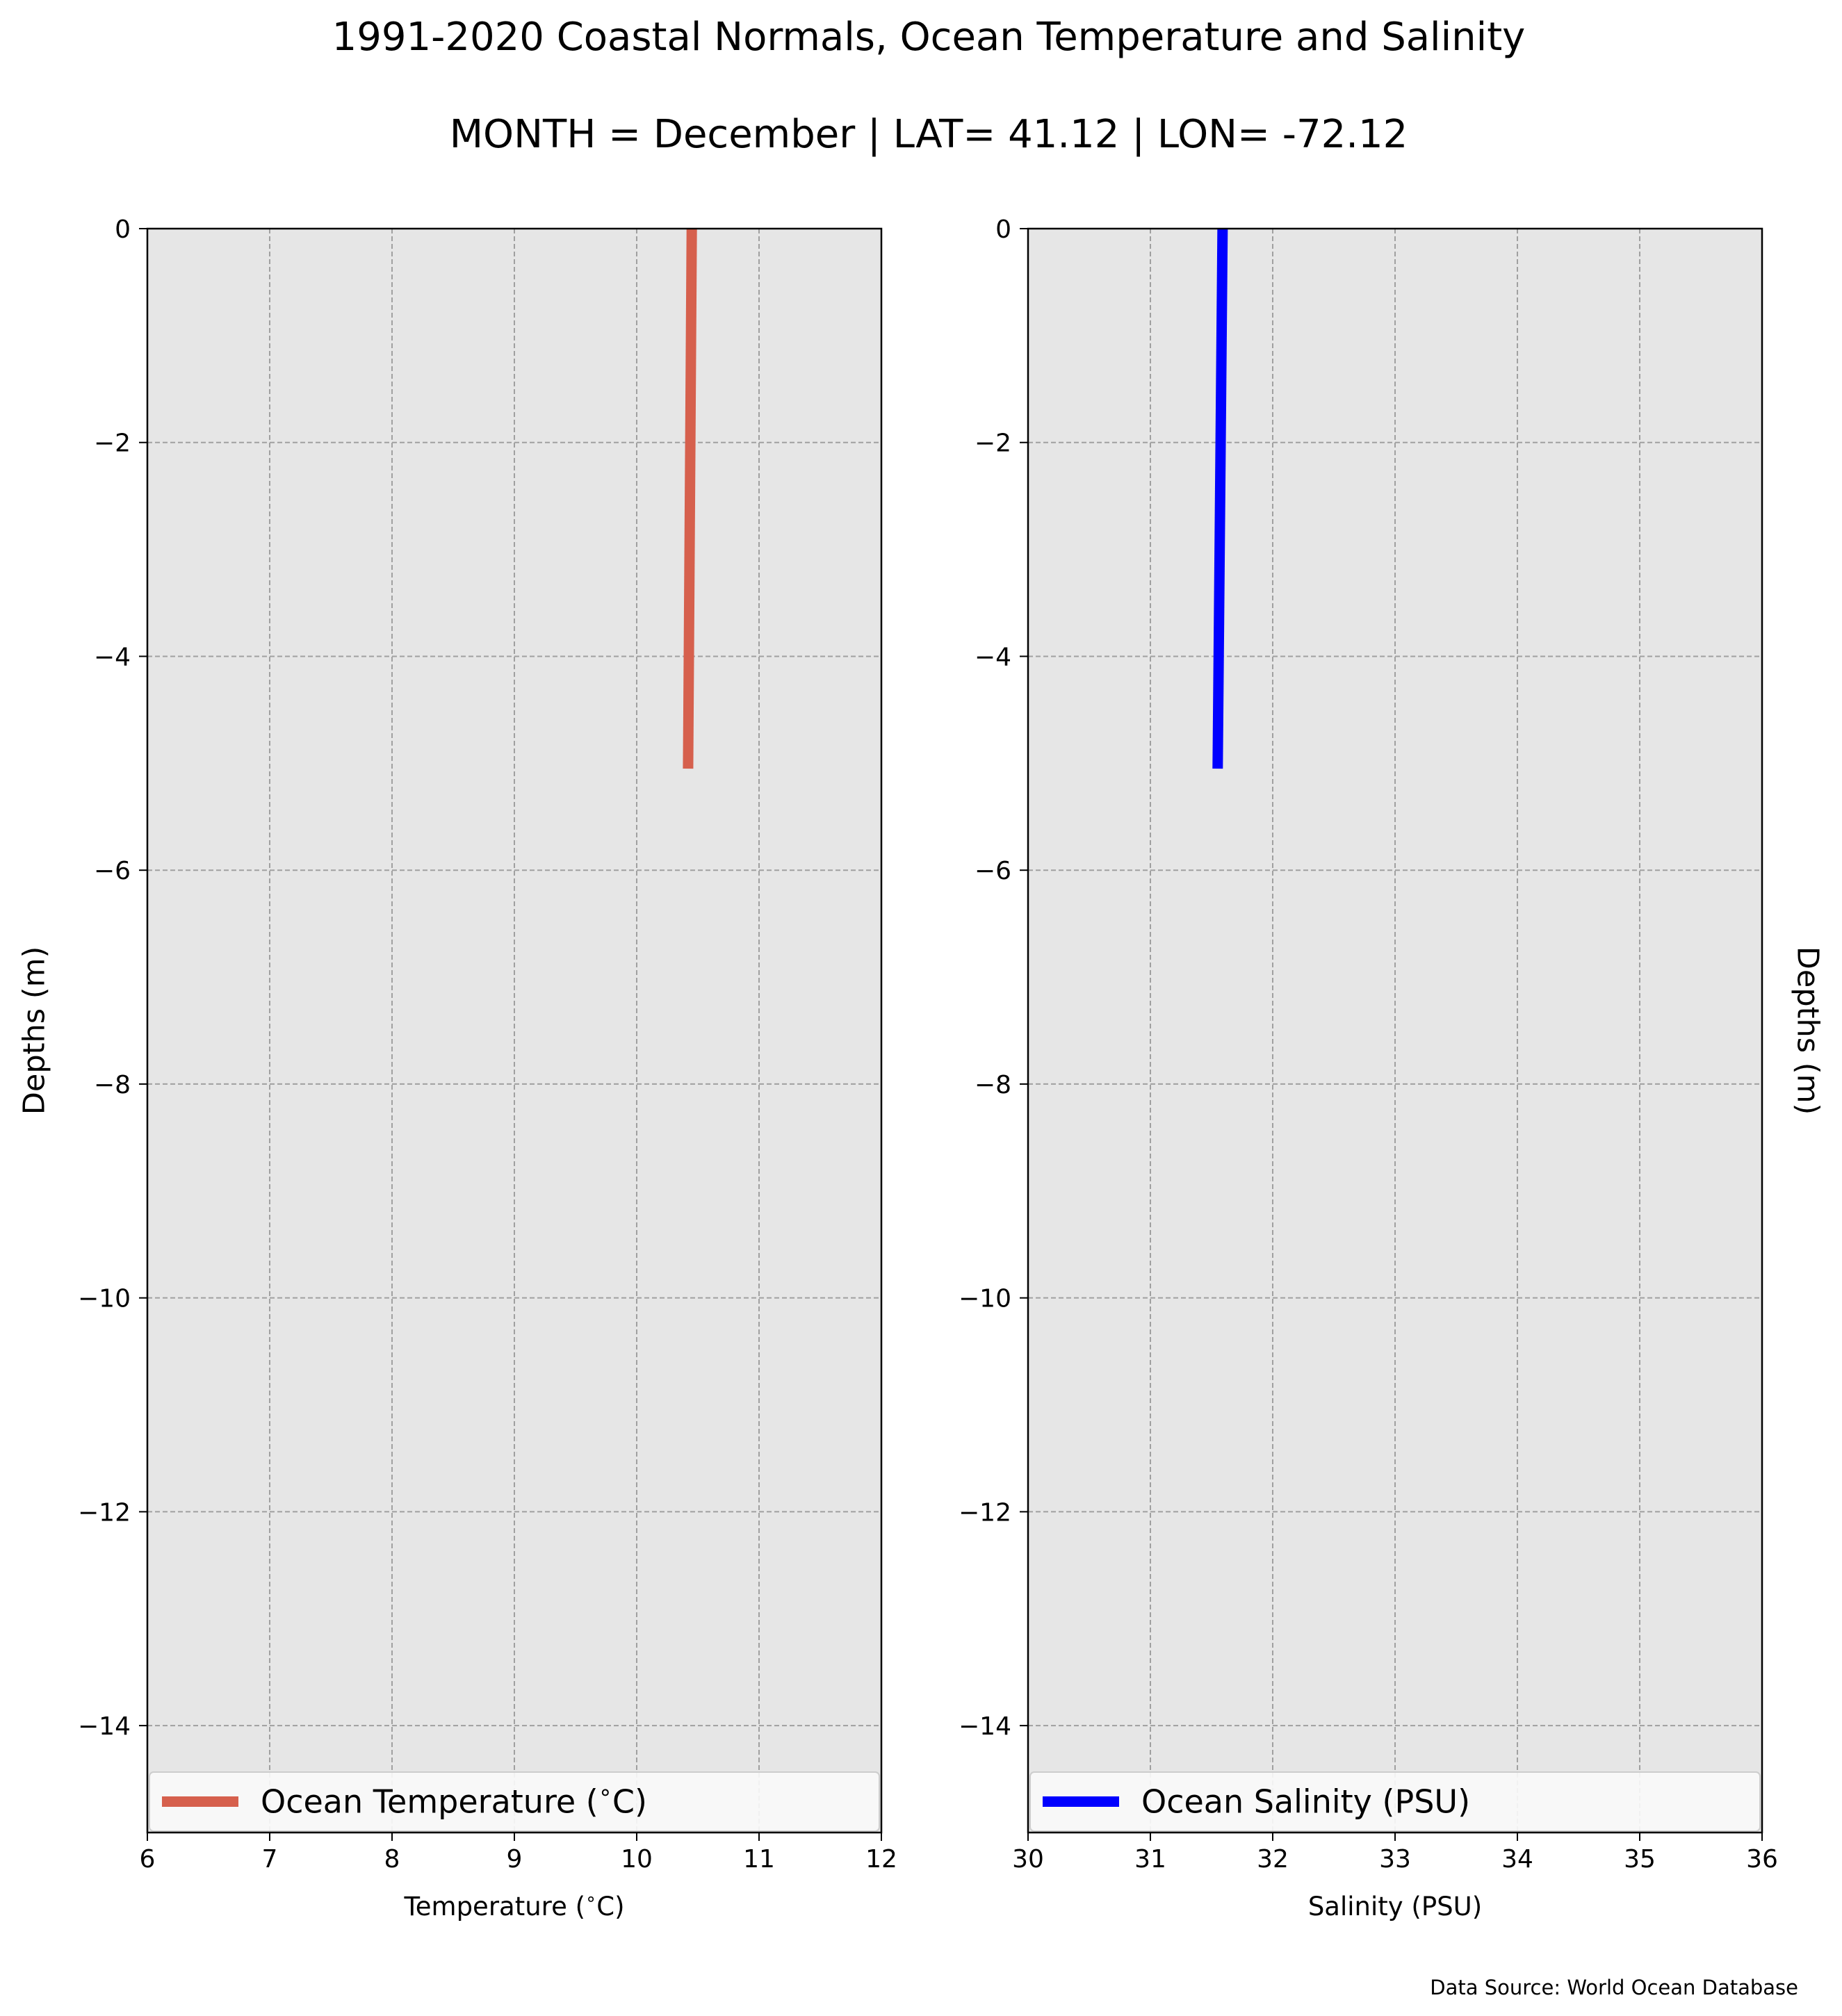 This screenshot has width=1842, height=2016. What do you see at coordinates (993, 657) in the screenshot?
I see `salinity-y-tick-label: −4` at bounding box center [993, 657].